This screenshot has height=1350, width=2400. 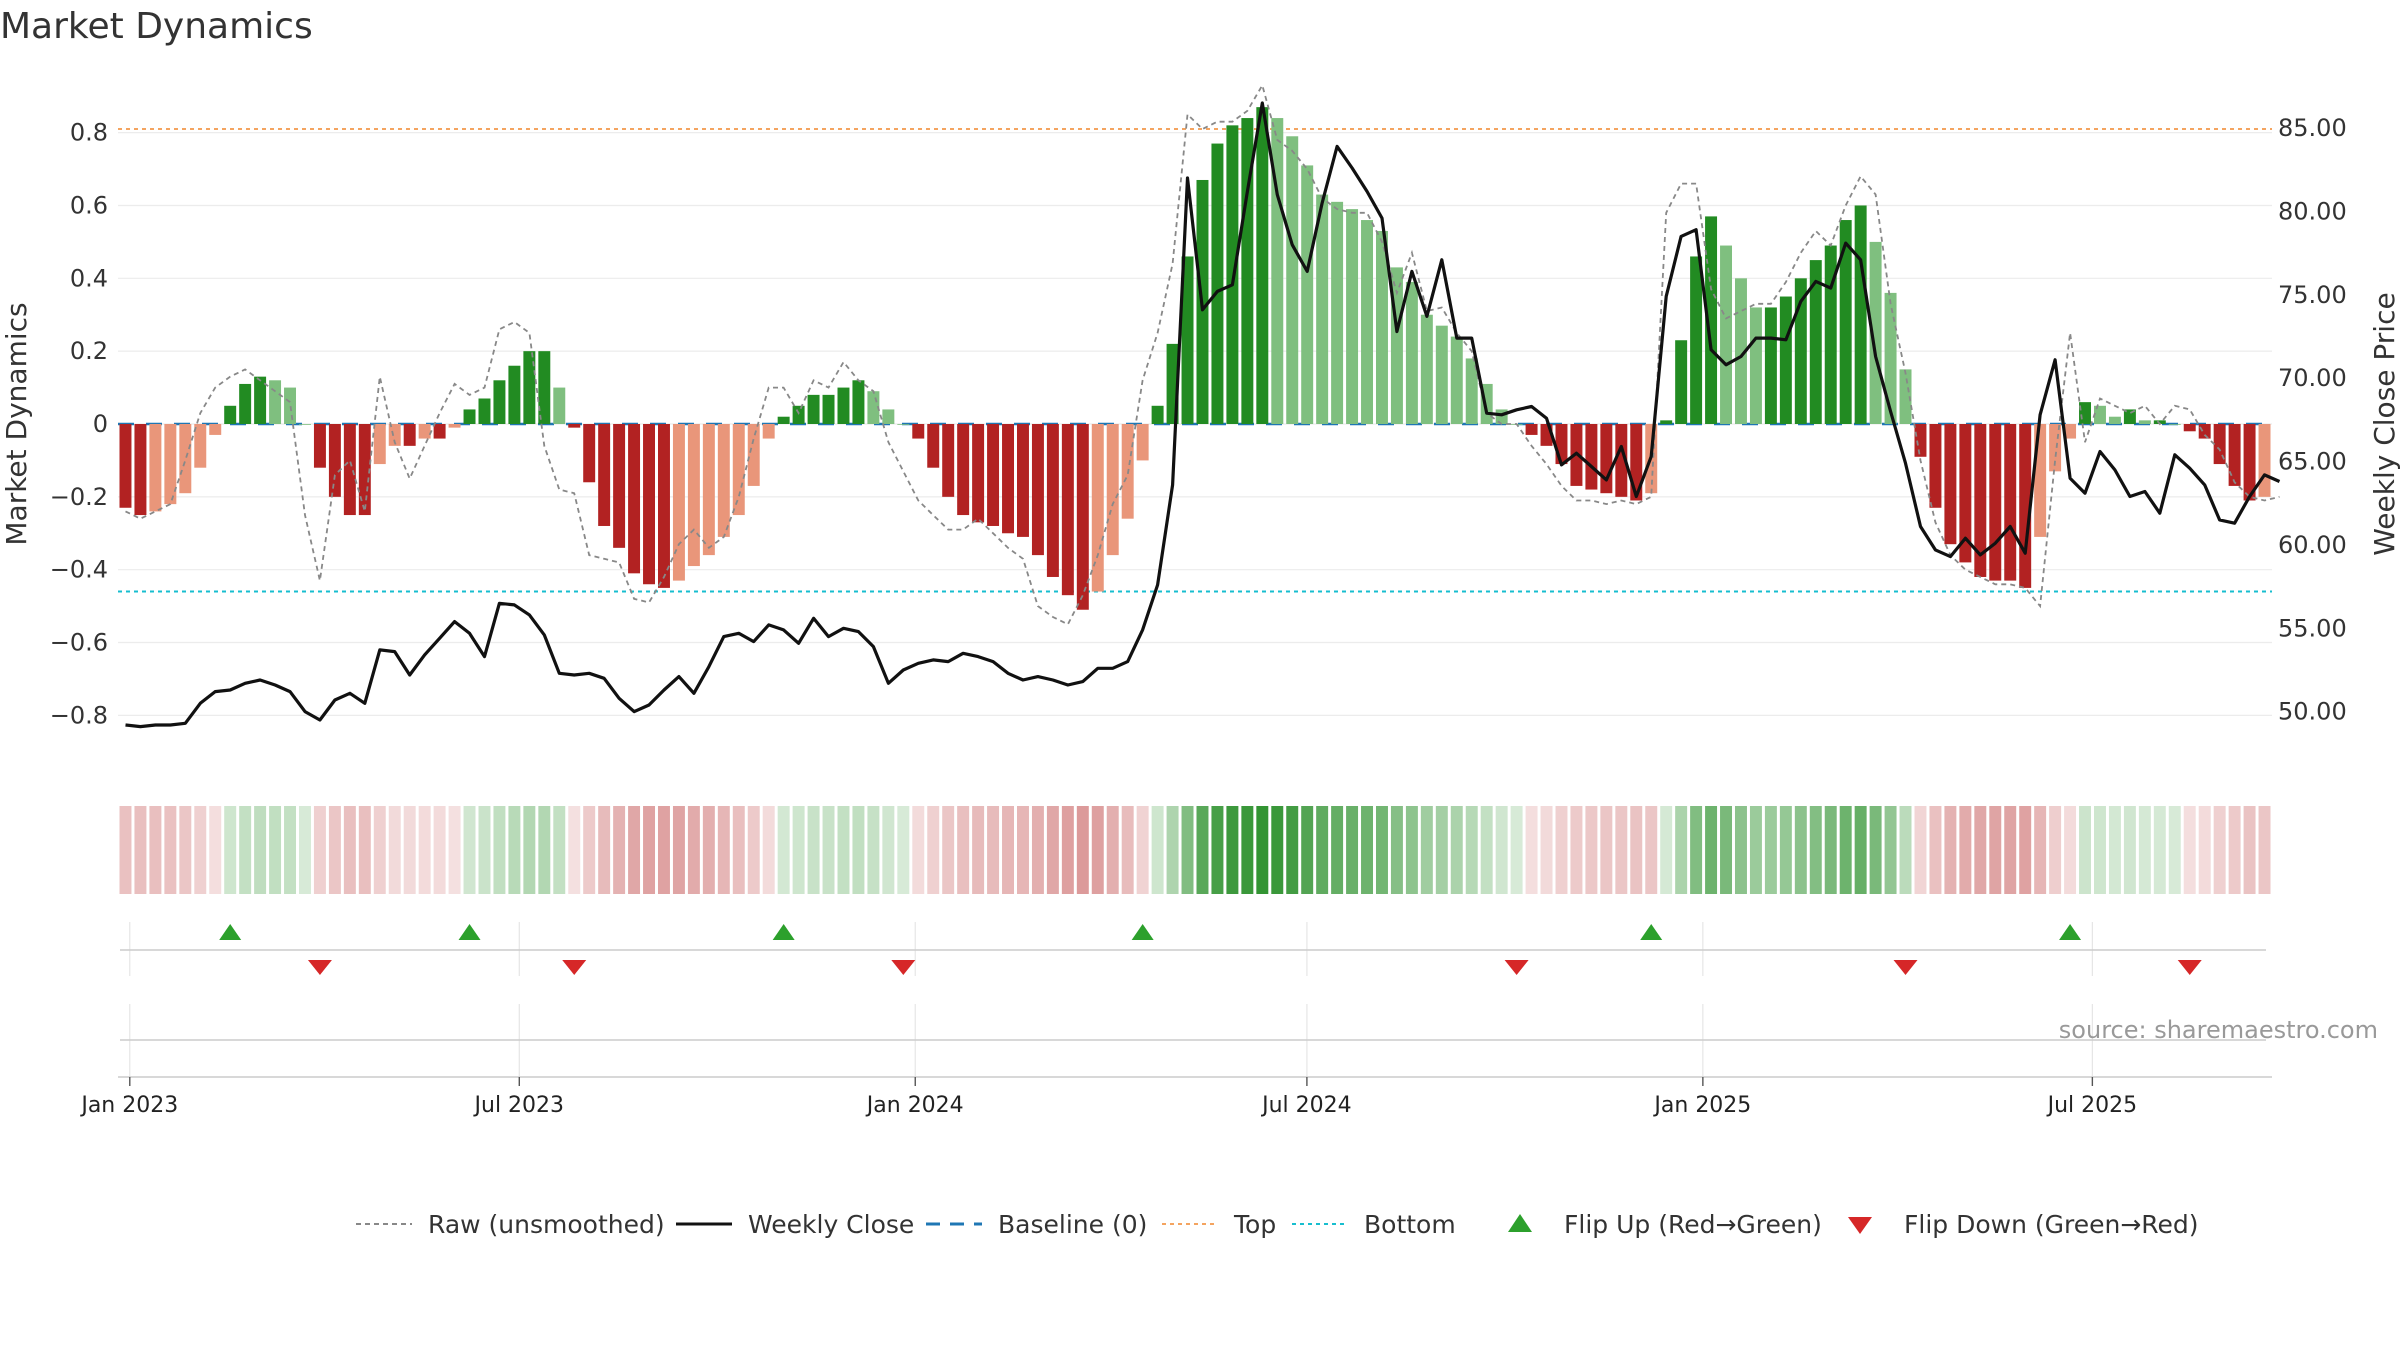 What do you see at coordinates (903, 967) in the screenshot?
I see `flip-down-marker` at bounding box center [903, 967].